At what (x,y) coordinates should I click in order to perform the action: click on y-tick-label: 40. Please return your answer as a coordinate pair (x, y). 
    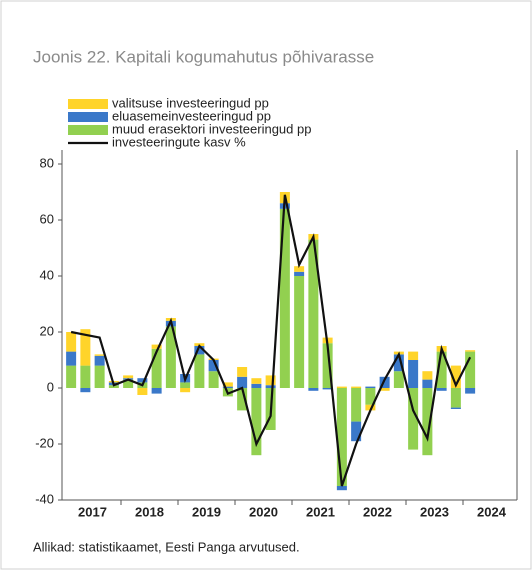
    Looking at the image, I should click on (47, 274).